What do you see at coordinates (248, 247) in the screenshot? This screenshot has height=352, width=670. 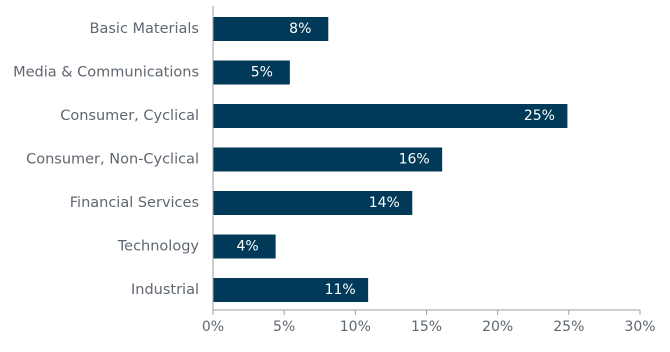 I see `data-label: 4%` at bounding box center [248, 247].